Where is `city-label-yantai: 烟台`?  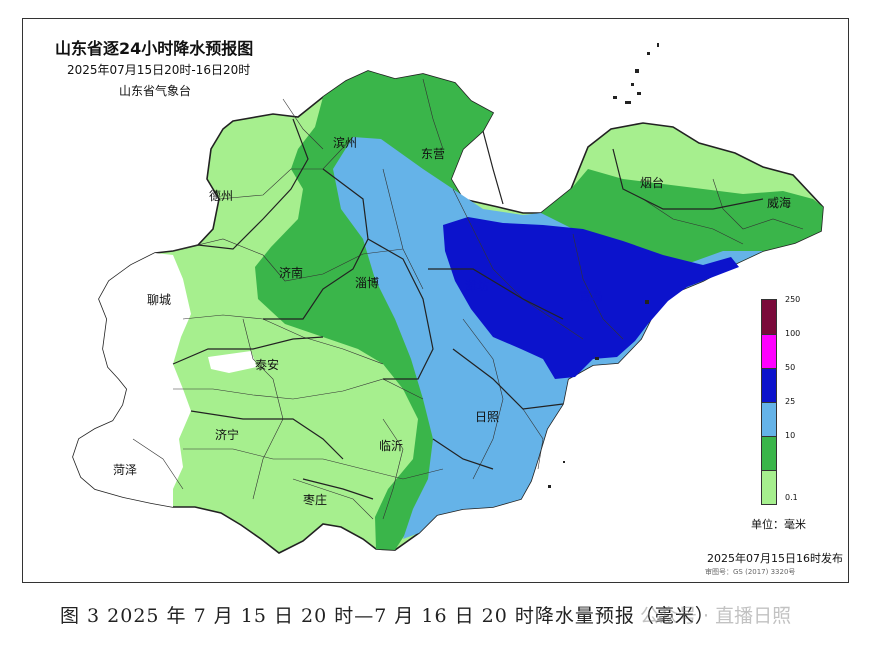 city-label-yantai: 烟台 is located at coordinates (652, 183).